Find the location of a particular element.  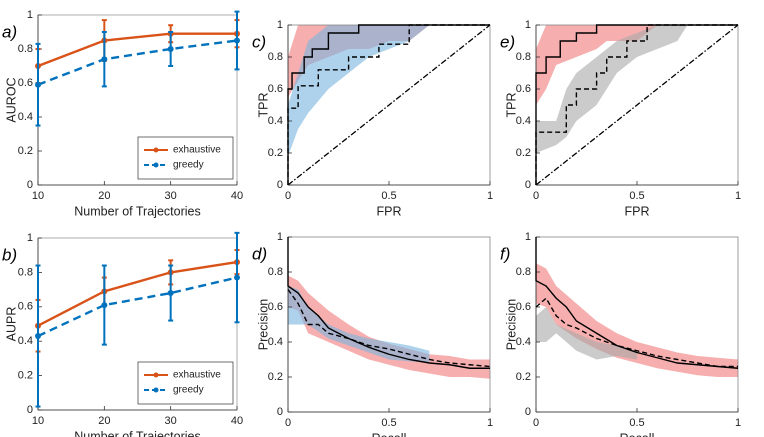

panel-label: b) is located at coordinates (9, 254).